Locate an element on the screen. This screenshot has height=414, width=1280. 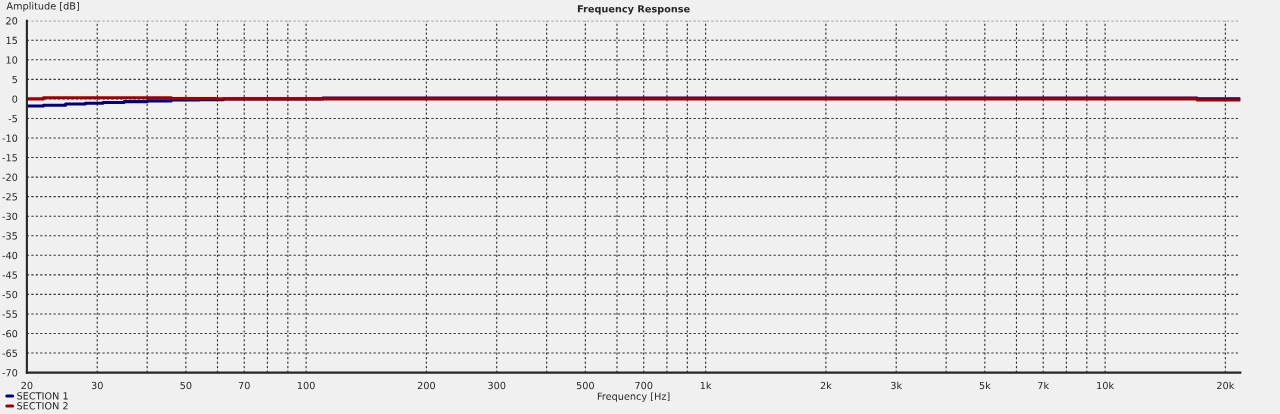
x-tick-label: 10k is located at coordinates (1106, 385).